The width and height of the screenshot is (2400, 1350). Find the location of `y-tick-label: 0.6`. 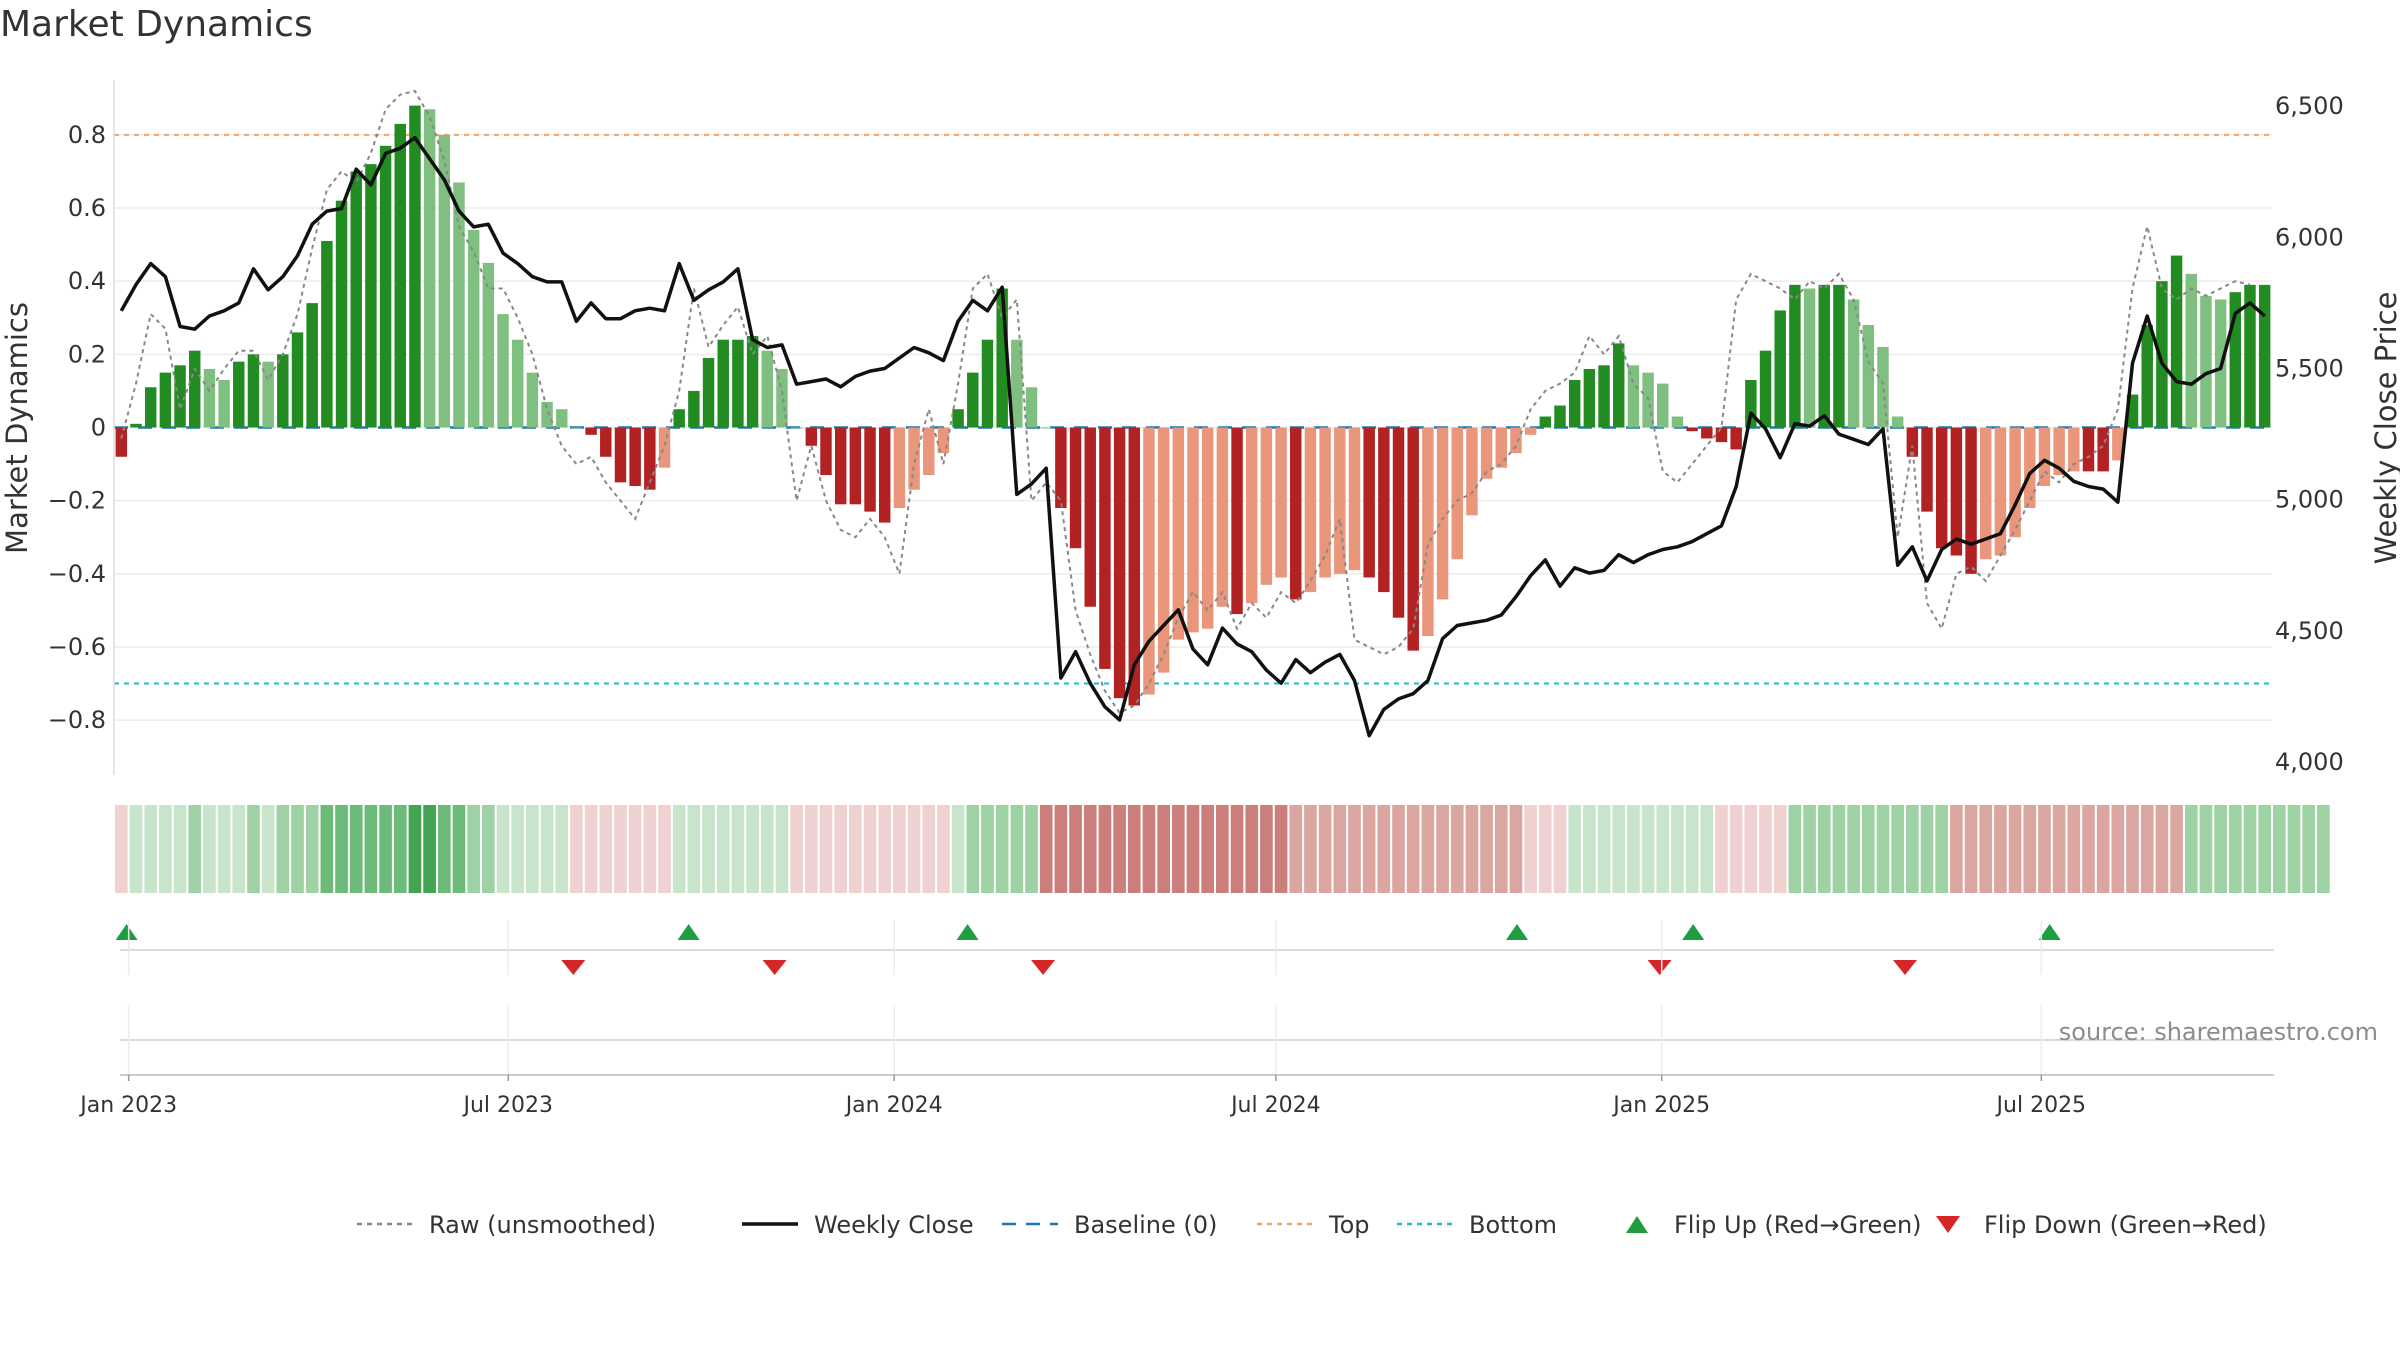

y-tick-label: 0.6 is located at coordinates (87, 208).